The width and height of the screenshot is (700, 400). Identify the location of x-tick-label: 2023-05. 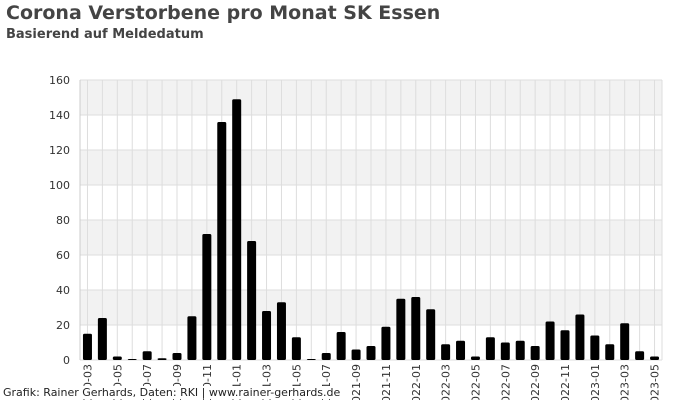
(655, 382).